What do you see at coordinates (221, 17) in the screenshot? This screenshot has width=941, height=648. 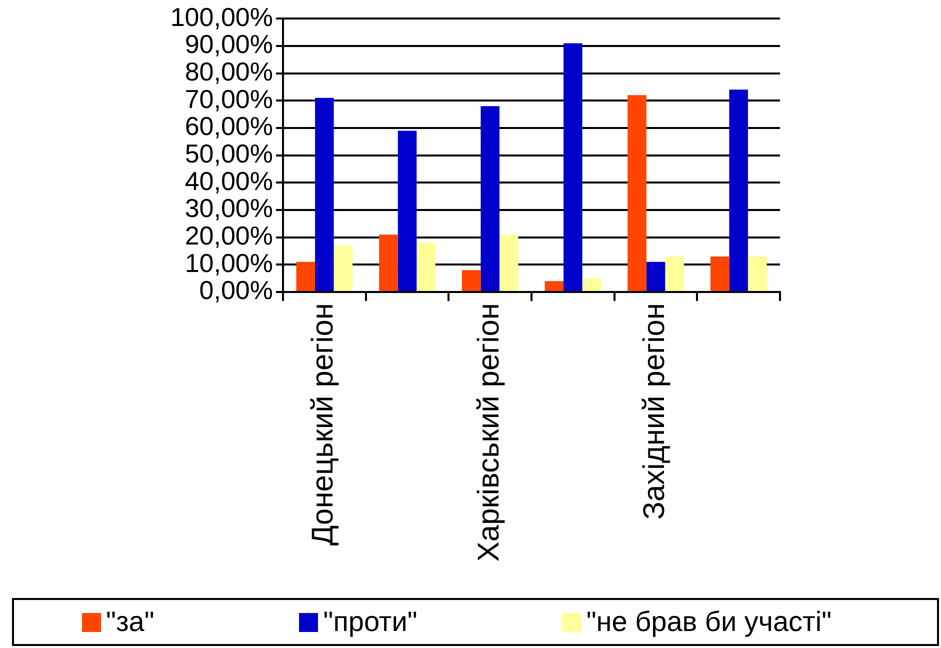 I see `y-tick-label: 100,00%` at bounding box center [221, 17].